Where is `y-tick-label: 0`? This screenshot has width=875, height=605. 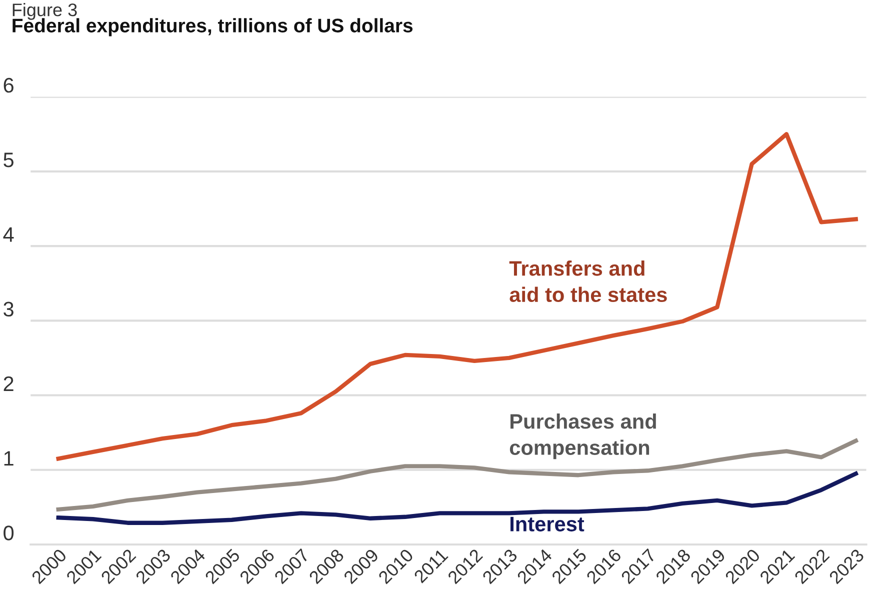 y-tick-label: 0 is located at coordinates (9, 533).